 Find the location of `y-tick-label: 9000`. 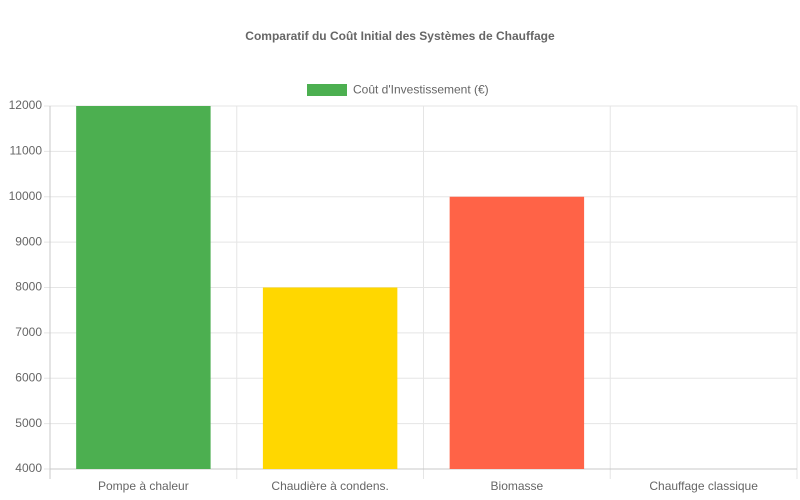

y-tick-label: 9000 is located at coordinates (28, 241).